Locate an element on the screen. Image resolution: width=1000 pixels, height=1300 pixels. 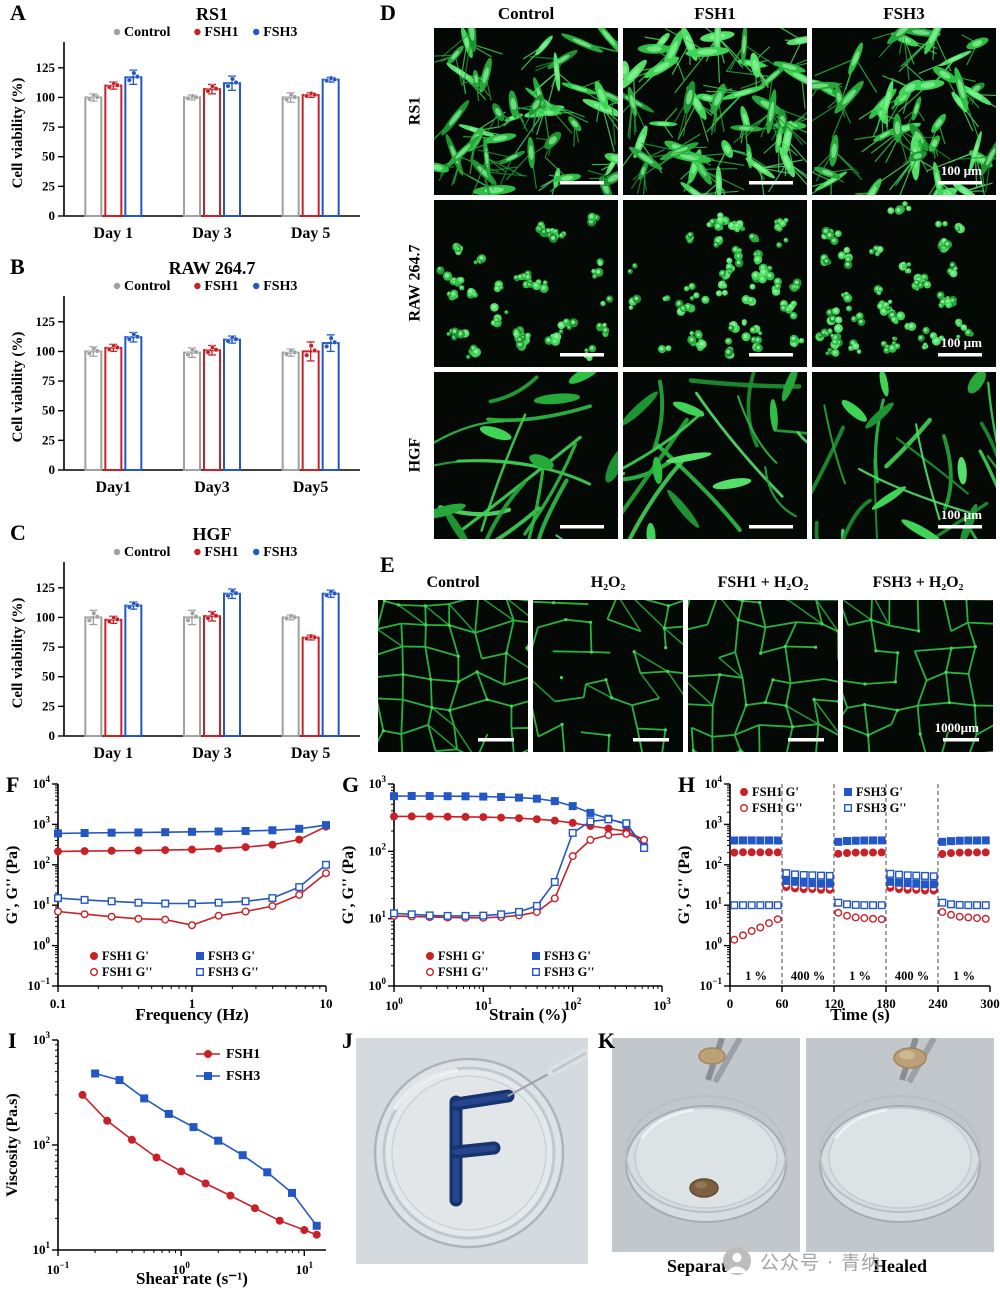
svg-text: 120 is located at coordinates (834, 1003).